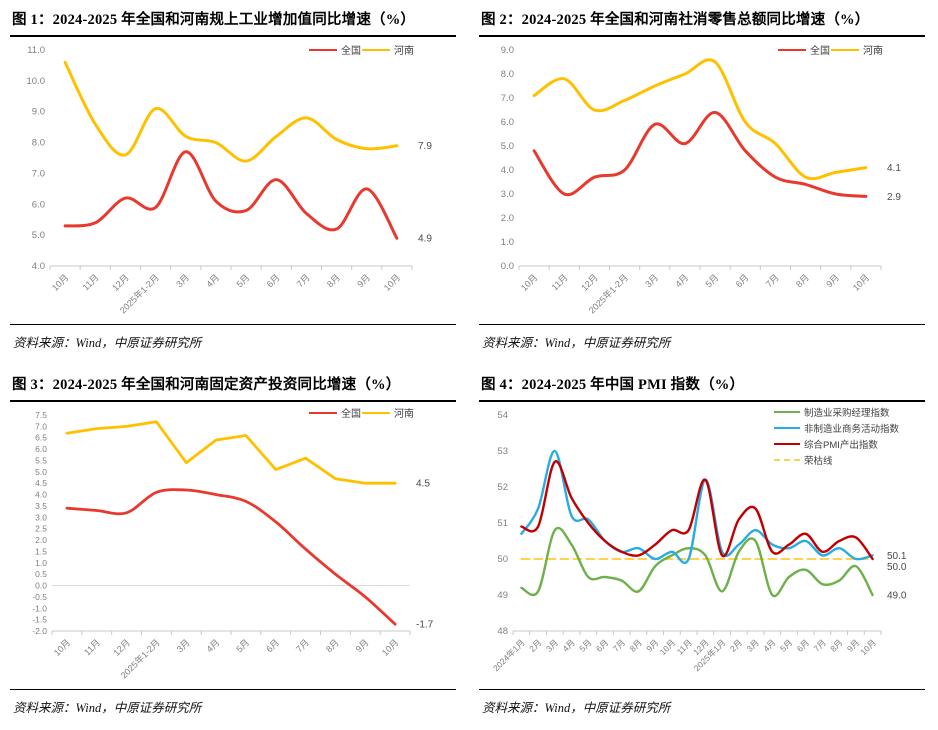 Image resolution: width=938 pixels, height=730 pixels. I want to click on y-axis-label: 9.0, so click(507, 50).